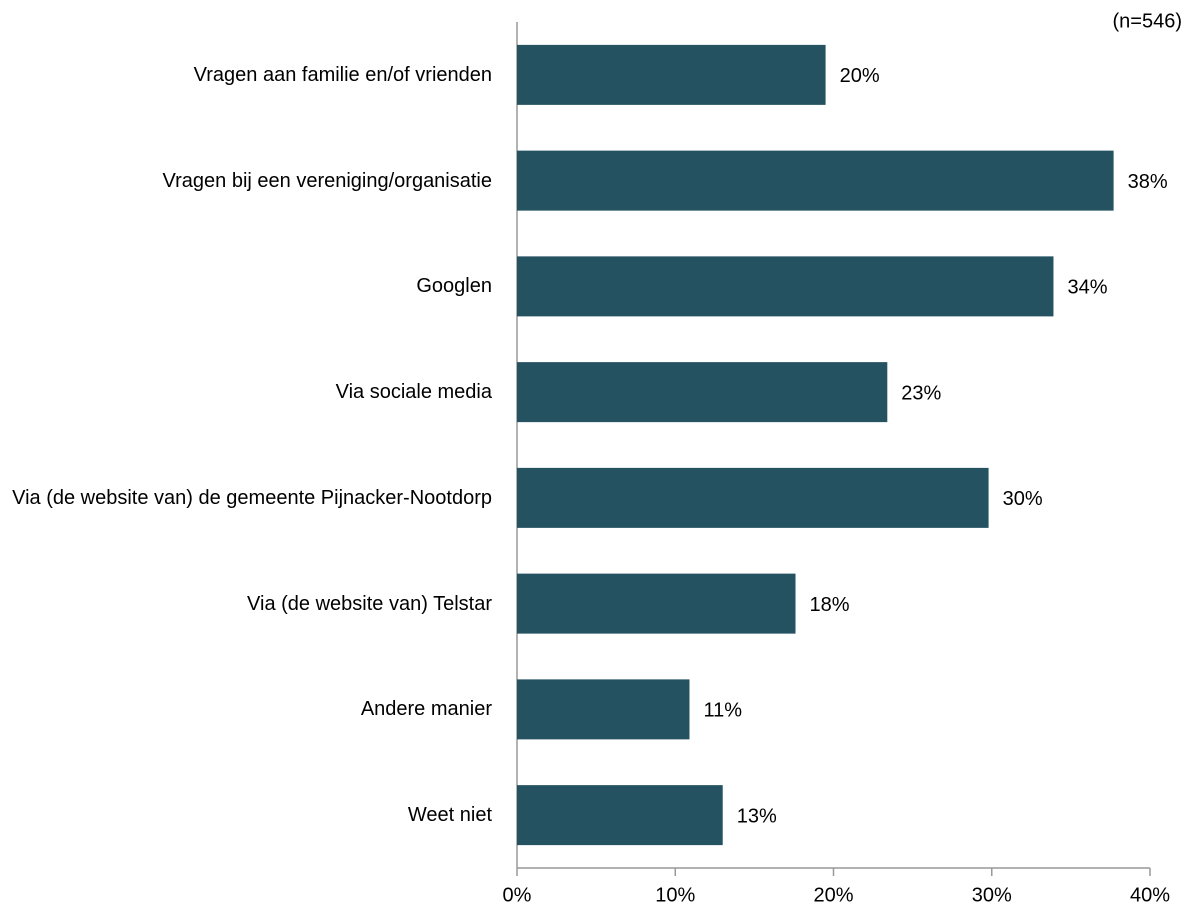 The height and width of the screenshot is (916, 1192). What do you see at coordinates (722, 711) in the screenshot?
I see `data-label: 11%` at bounding box center [722, 711].